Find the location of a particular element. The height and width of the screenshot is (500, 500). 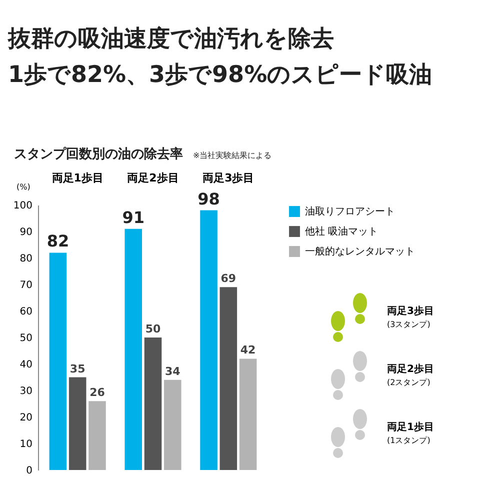

y-tick-label: 90 is located at coordinates (26, 232).